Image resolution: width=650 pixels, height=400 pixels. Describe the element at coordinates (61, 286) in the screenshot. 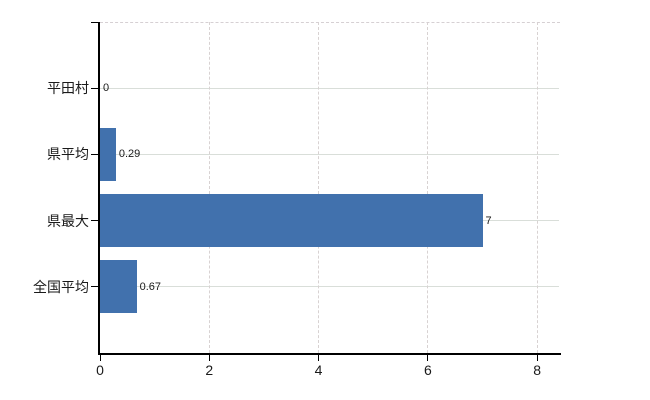

I see `category-label: 全国平均` at that location.